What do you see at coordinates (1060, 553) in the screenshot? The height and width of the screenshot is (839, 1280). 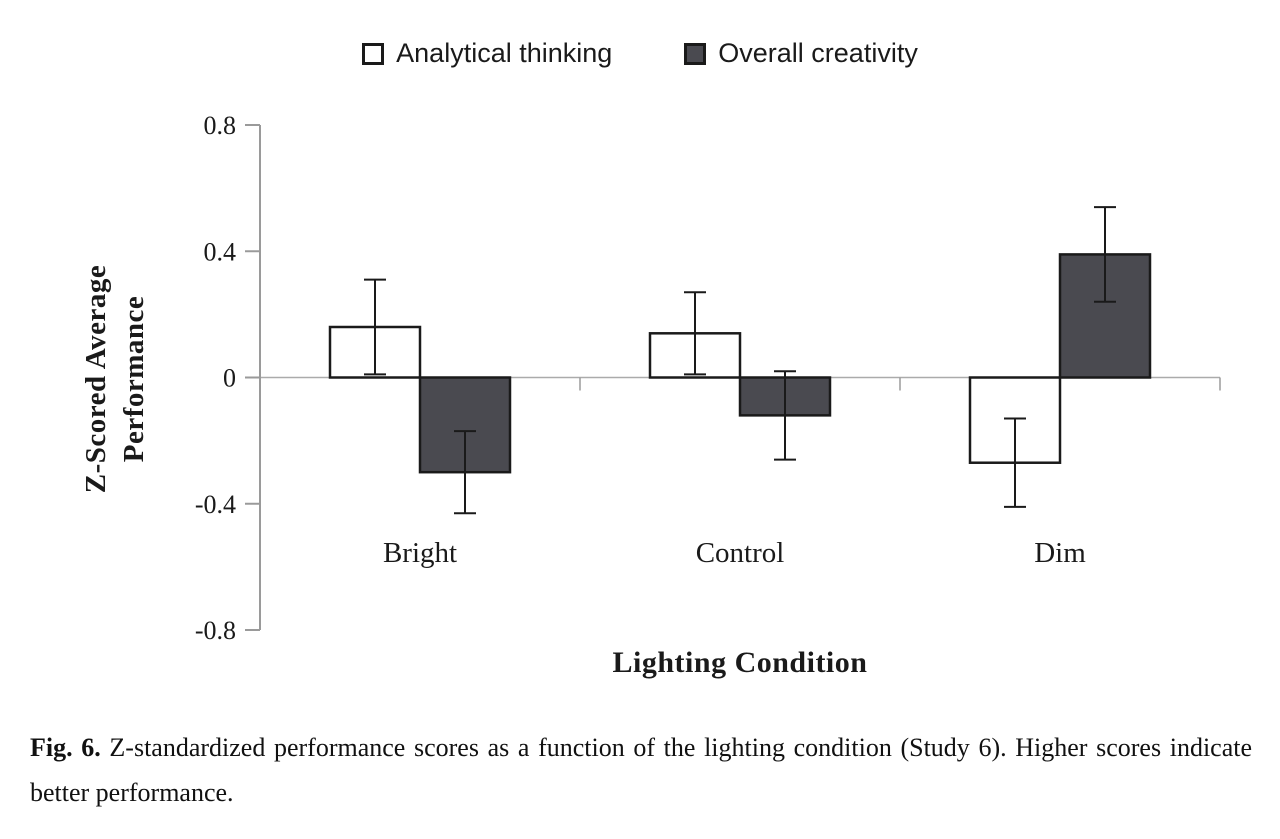 I see `category-label: Dim` at bounding box center [1060, 553].